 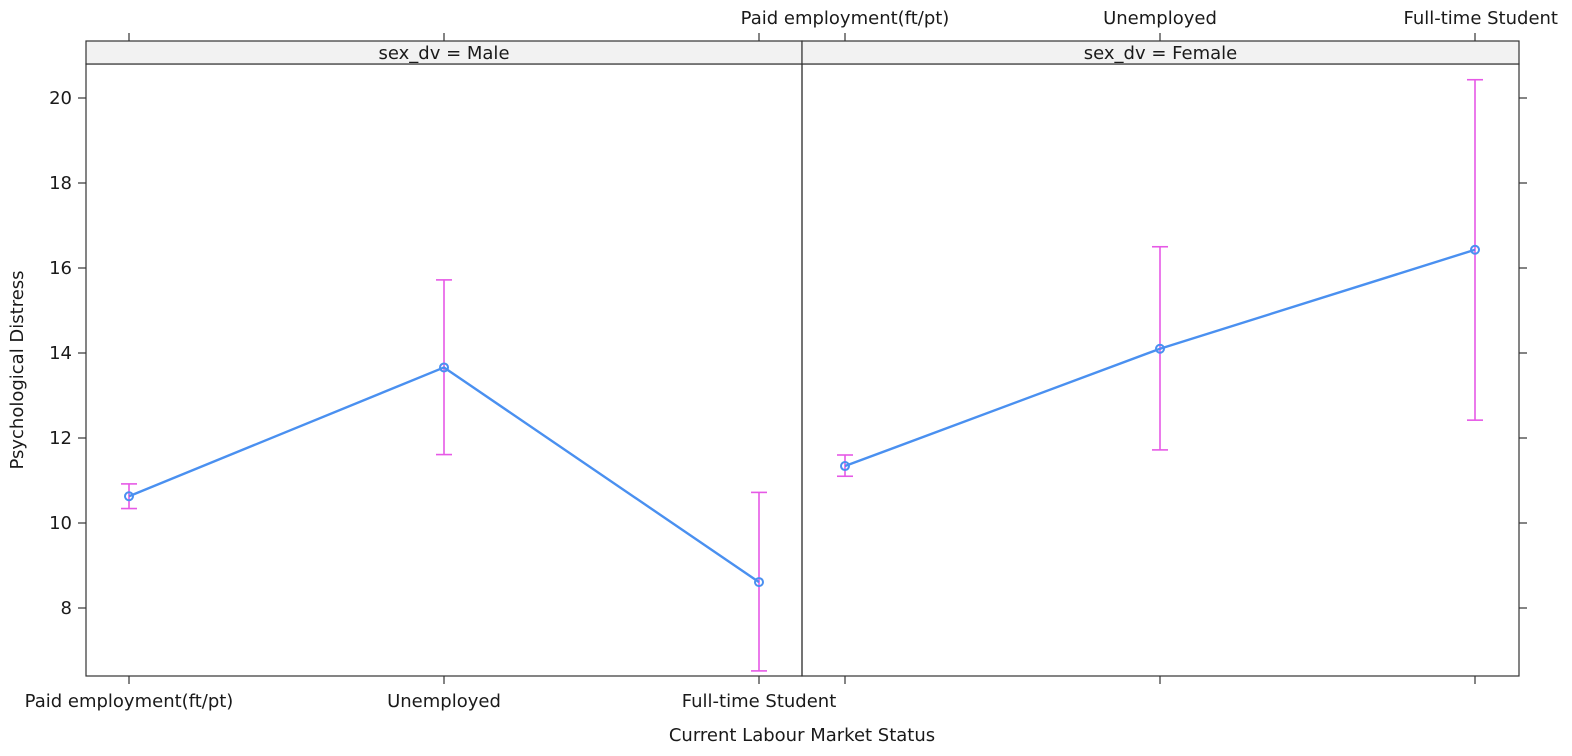 I want to click on x-tick-label-top: Full-time Student, so click(x=1480, y=18).